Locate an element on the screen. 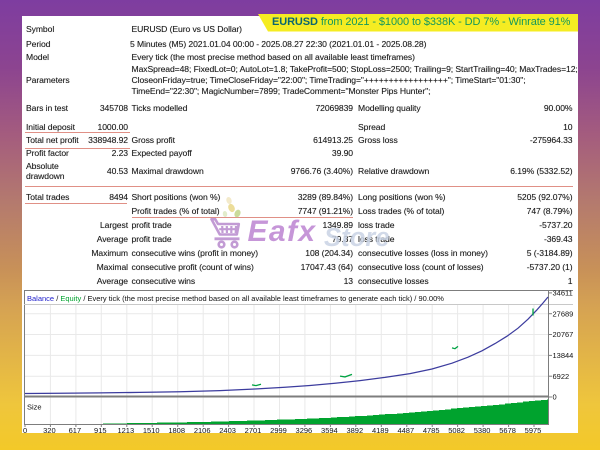 This screenshot has width=600, height=450. svg-text: 5380 is located at coordinates (482, 430).